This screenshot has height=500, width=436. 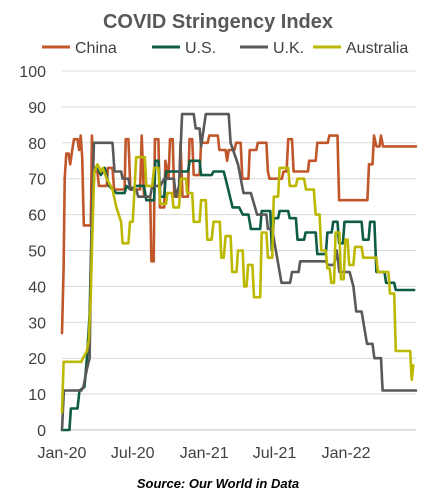 I want to click on x-tick-label: Jul-20, so click(x=133, y=453).